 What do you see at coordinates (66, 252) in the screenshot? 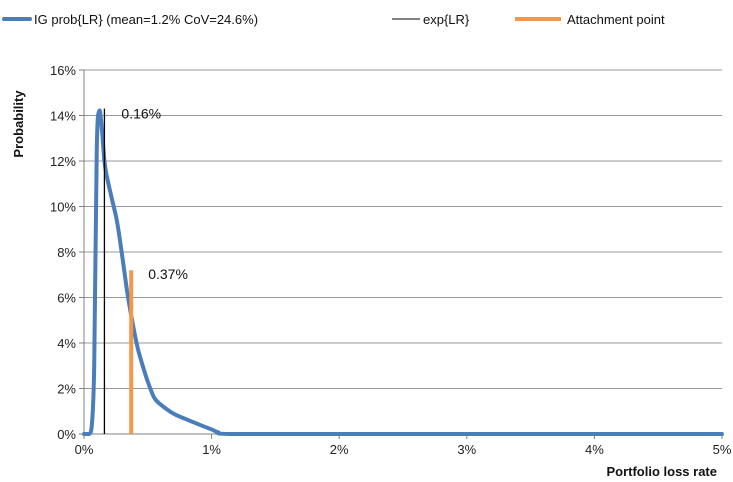
I see `y-tick-label: 8%` at bounding box center [66, 252].